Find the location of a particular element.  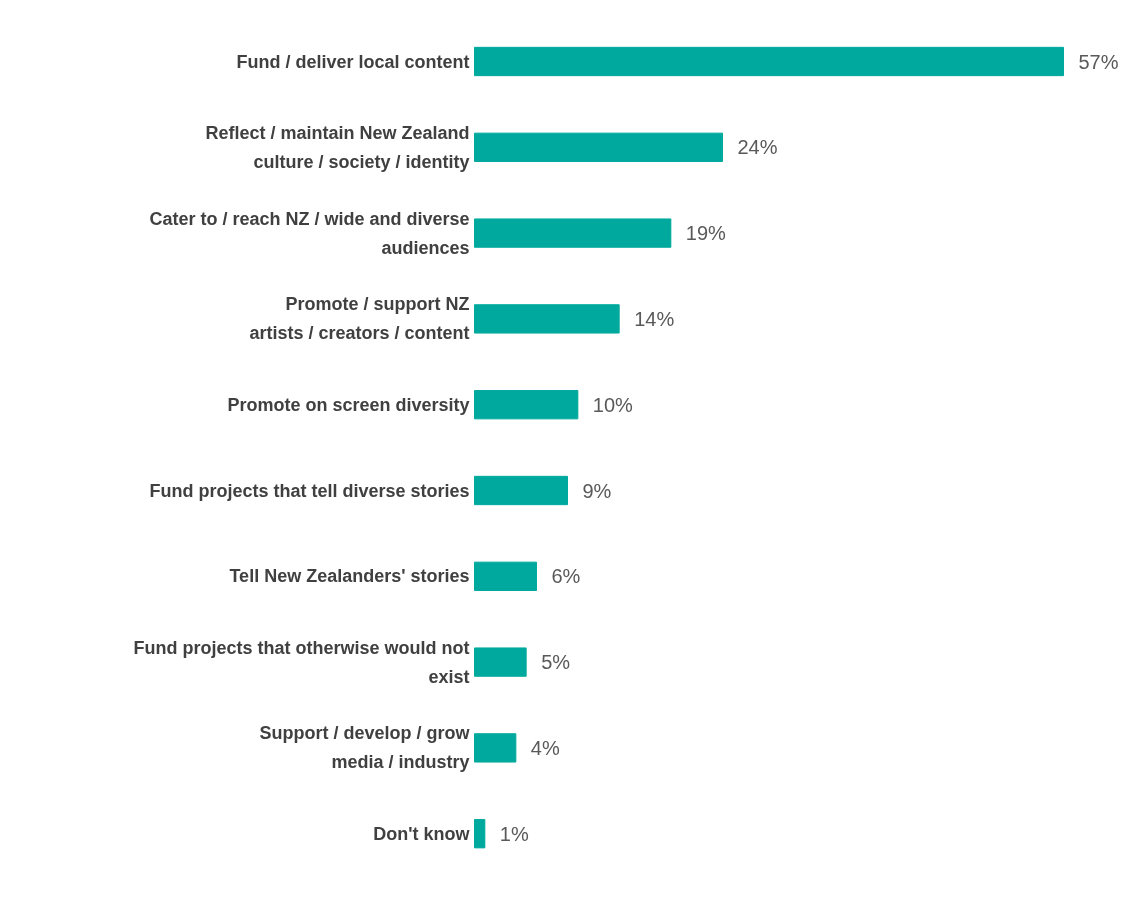

y-tick-label: Reflect / maintain New Zealand culture / society / identity is located at coordinates (337, 147).